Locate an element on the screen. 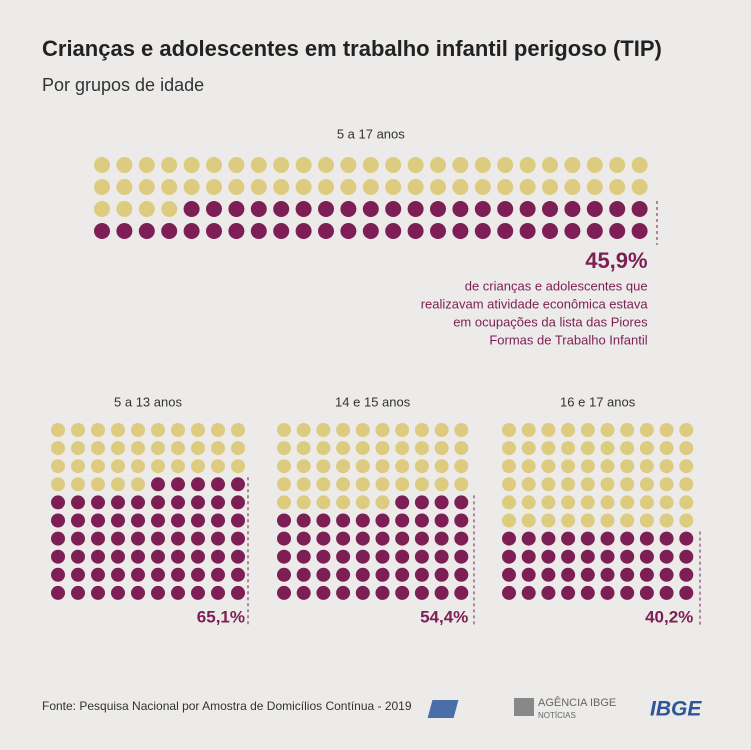 This screenshot has width=751, height=750. value-label: 40,2% is located at coordinates (669, 616).